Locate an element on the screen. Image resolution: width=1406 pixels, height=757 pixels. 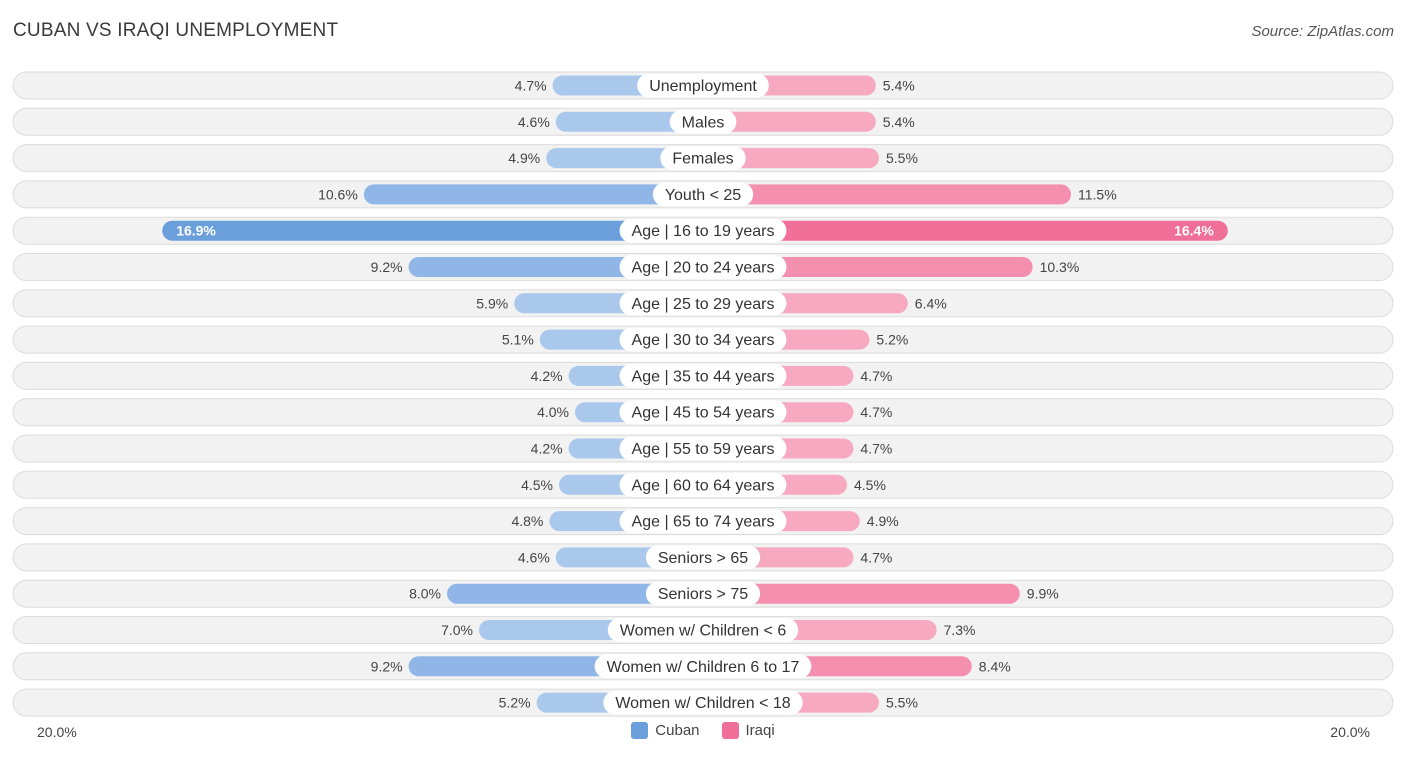
category-label: Seniors > 75 is located at coordinates (703, 594).